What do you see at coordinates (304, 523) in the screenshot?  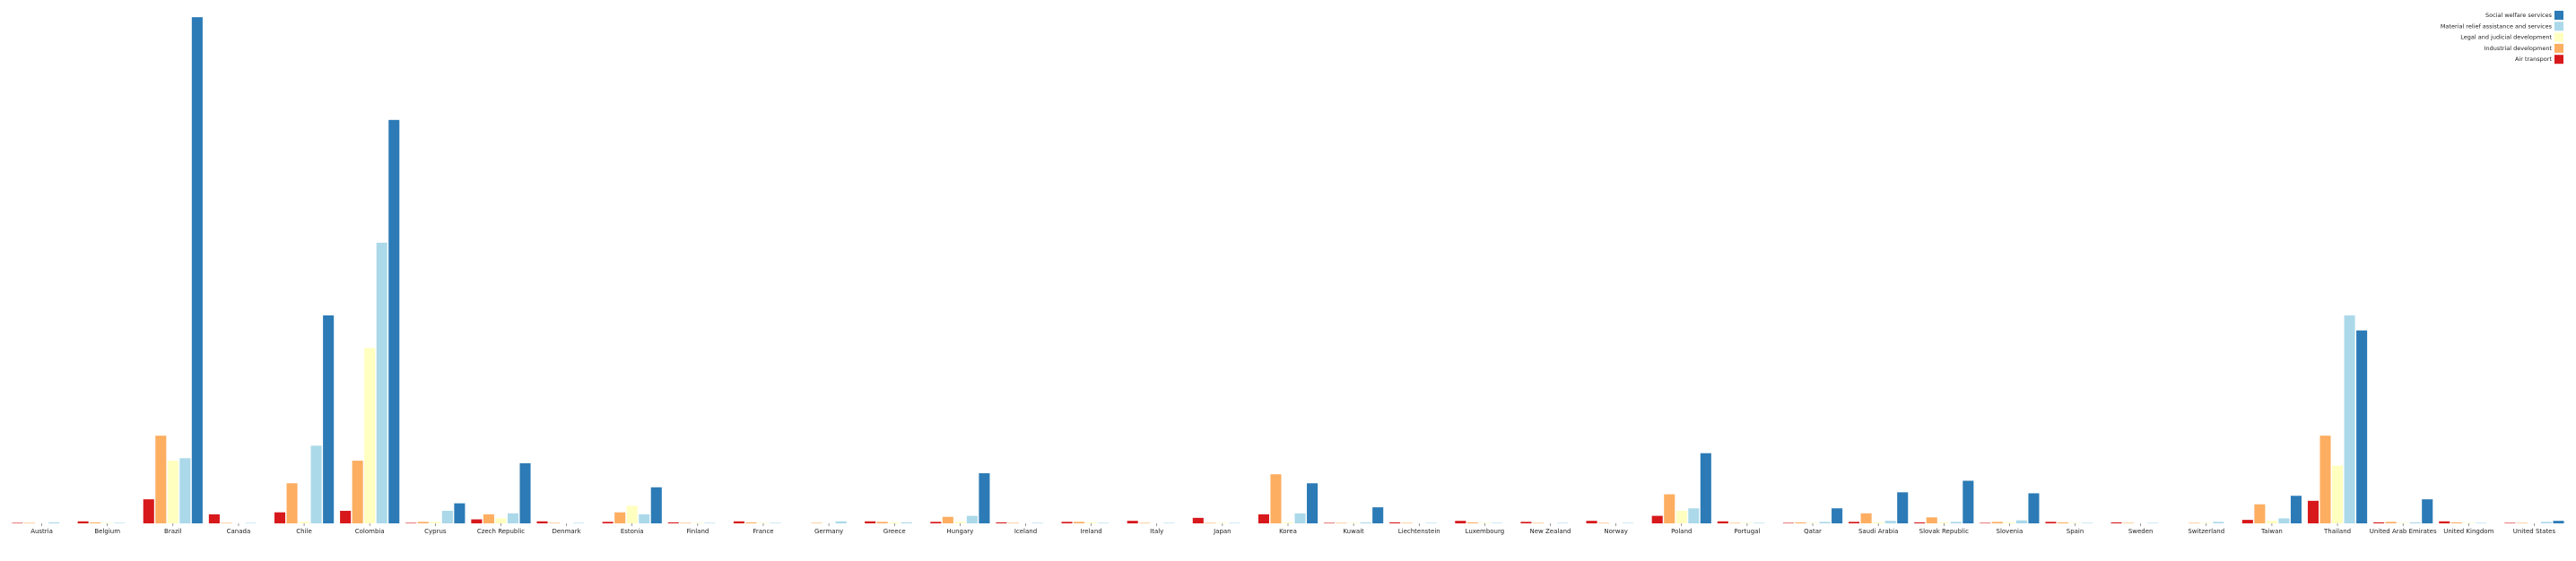 I see `bar-chile-legal-and-judicial-development` at bounding box center [304, 523].